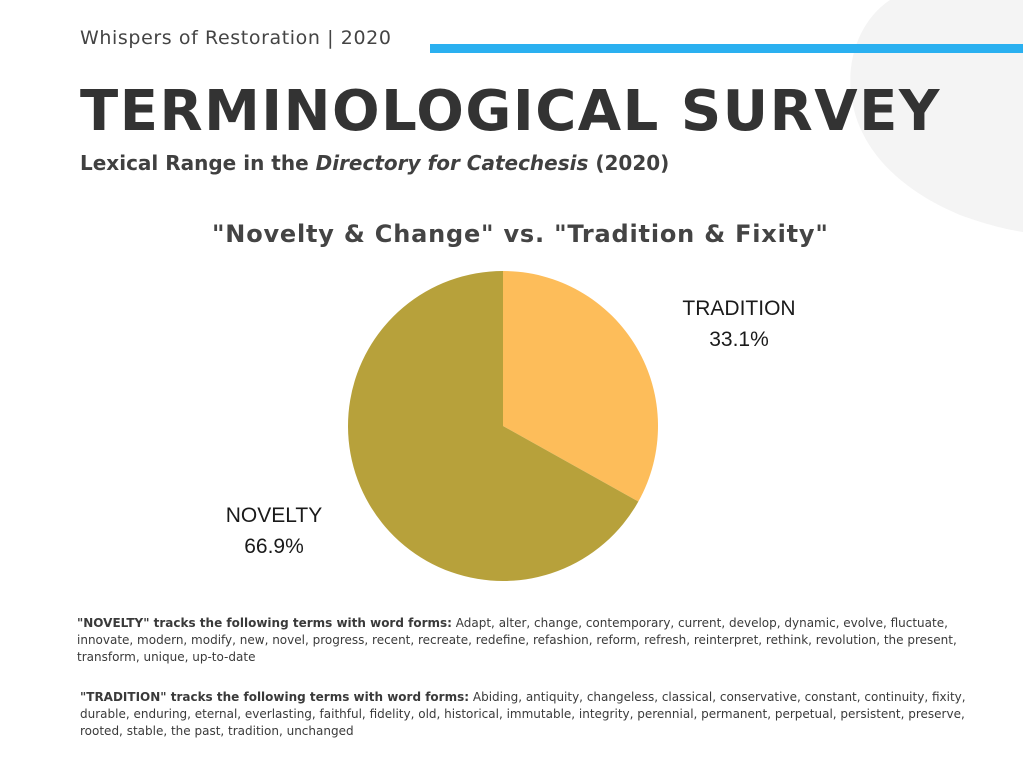 The height and width of the screenshot is (767, 1023). Describe the element at coordinates (274, 531) in the screenshot. I see `novelty-slice-label: NOVELTY 66.9%` at that location.